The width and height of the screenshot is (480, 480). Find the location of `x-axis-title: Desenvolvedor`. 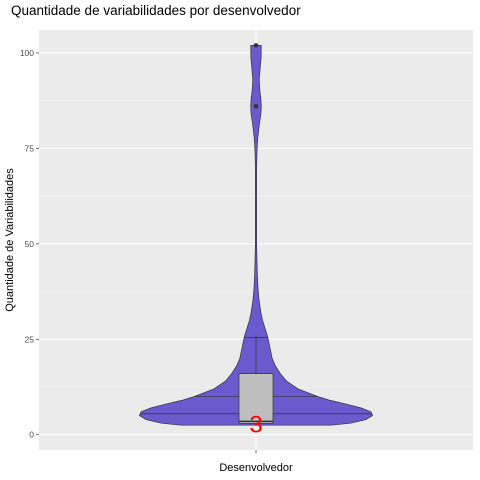

x-axis-title: Desenvolvedor is located at coordinates (256, 468).